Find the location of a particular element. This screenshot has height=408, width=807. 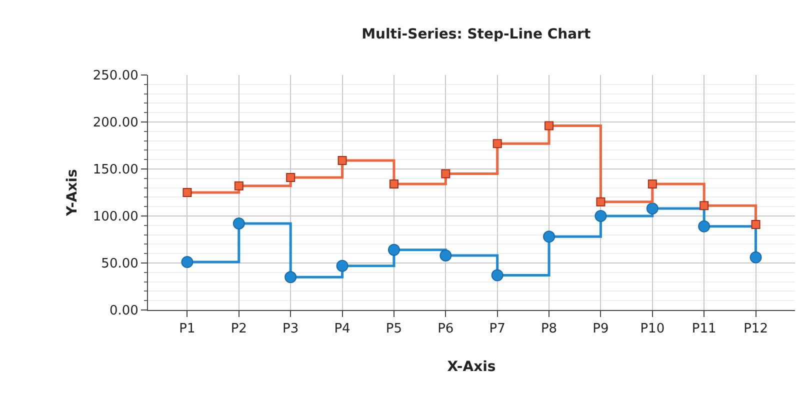

x-tick-label: P6 is located at coordinates (446, 329).